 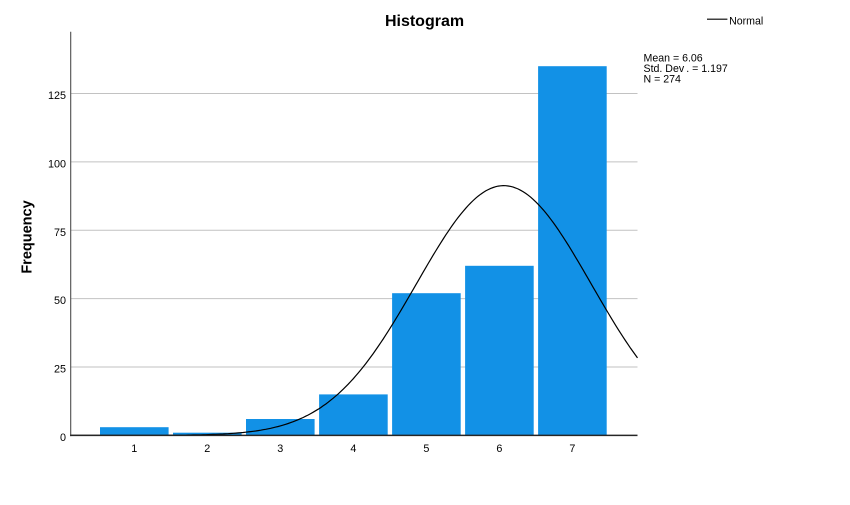 I want to click on svg-text: Frequency, so click(x=27, y=236).